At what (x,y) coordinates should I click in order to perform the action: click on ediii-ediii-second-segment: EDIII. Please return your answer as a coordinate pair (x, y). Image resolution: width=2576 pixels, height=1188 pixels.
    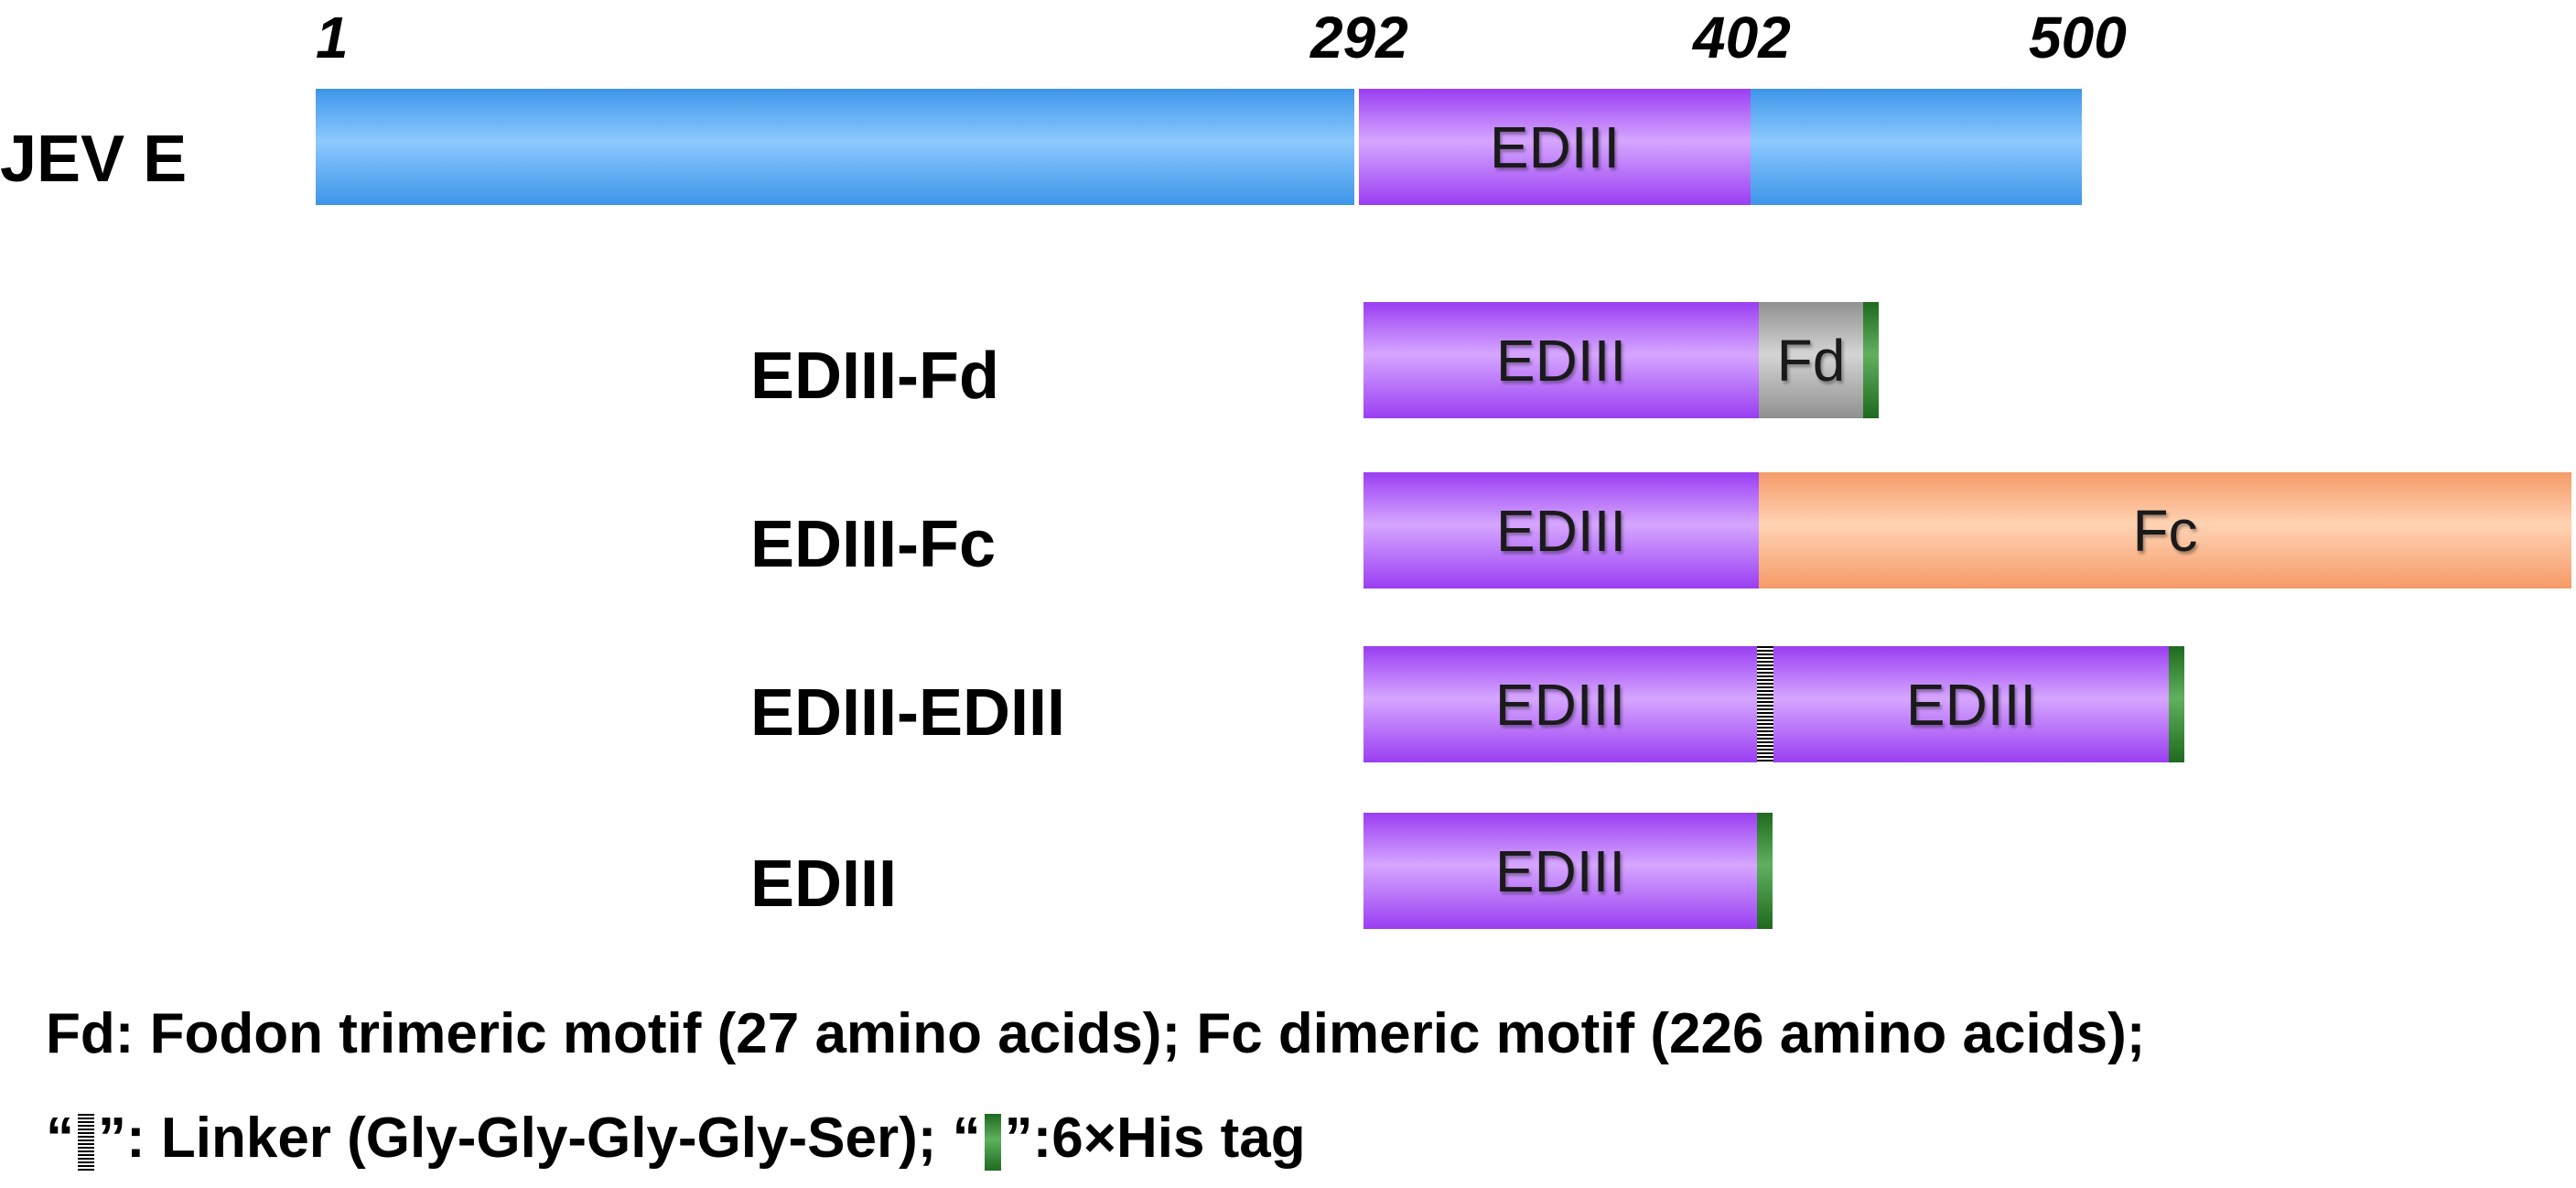
    Looking at the image, I should click on (1971, 704).